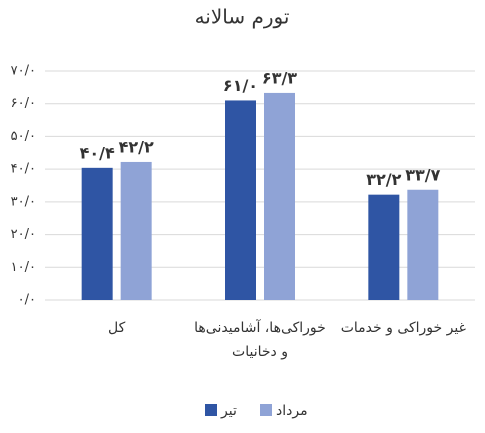 This screenshot has width=485, height=433. What do you see at coordinates (23, 169) in the screenshot?
I see `y-tick-label: ۴۰/۰` at bounding box center [23, 169].